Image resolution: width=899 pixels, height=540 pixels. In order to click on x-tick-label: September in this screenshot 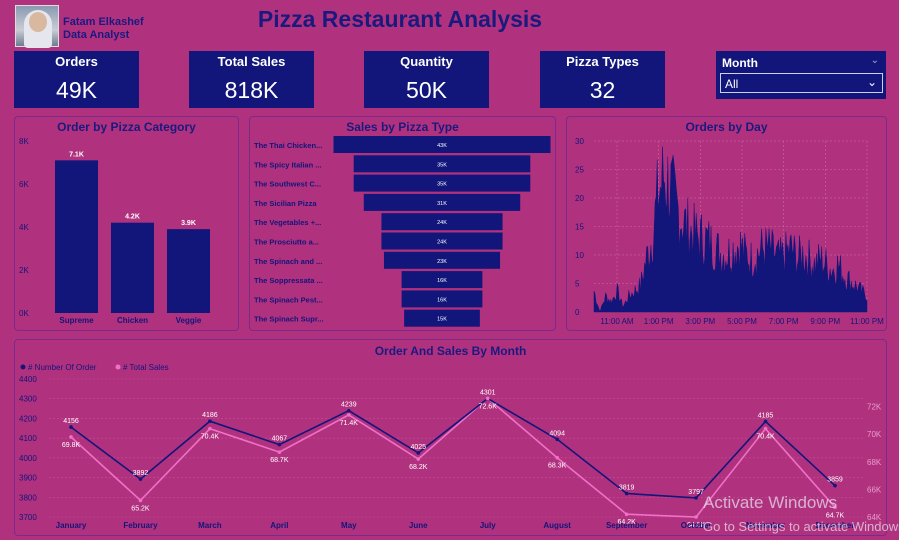, I will do `click(626, 525)`.